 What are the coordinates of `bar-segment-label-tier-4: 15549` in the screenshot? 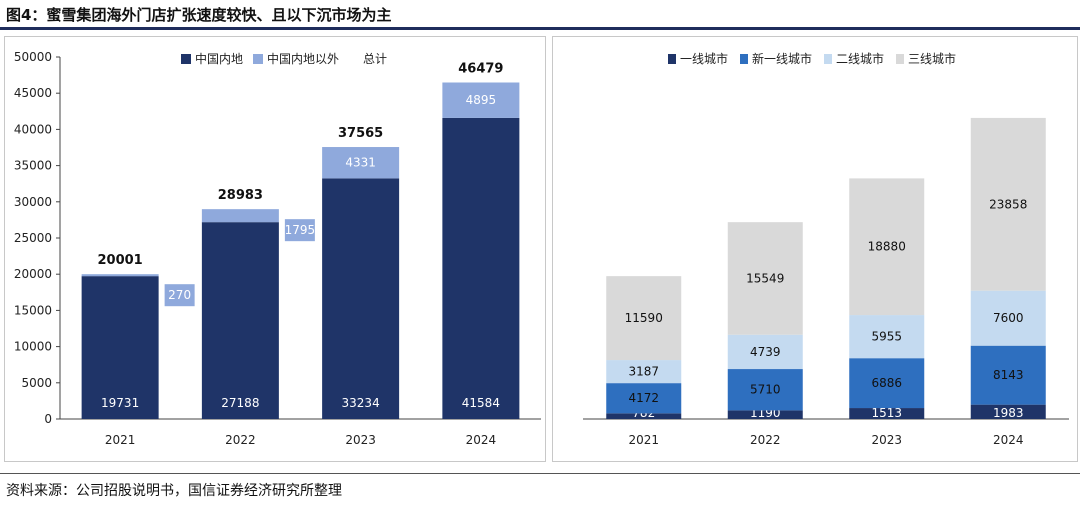 It's located at (765, 278).